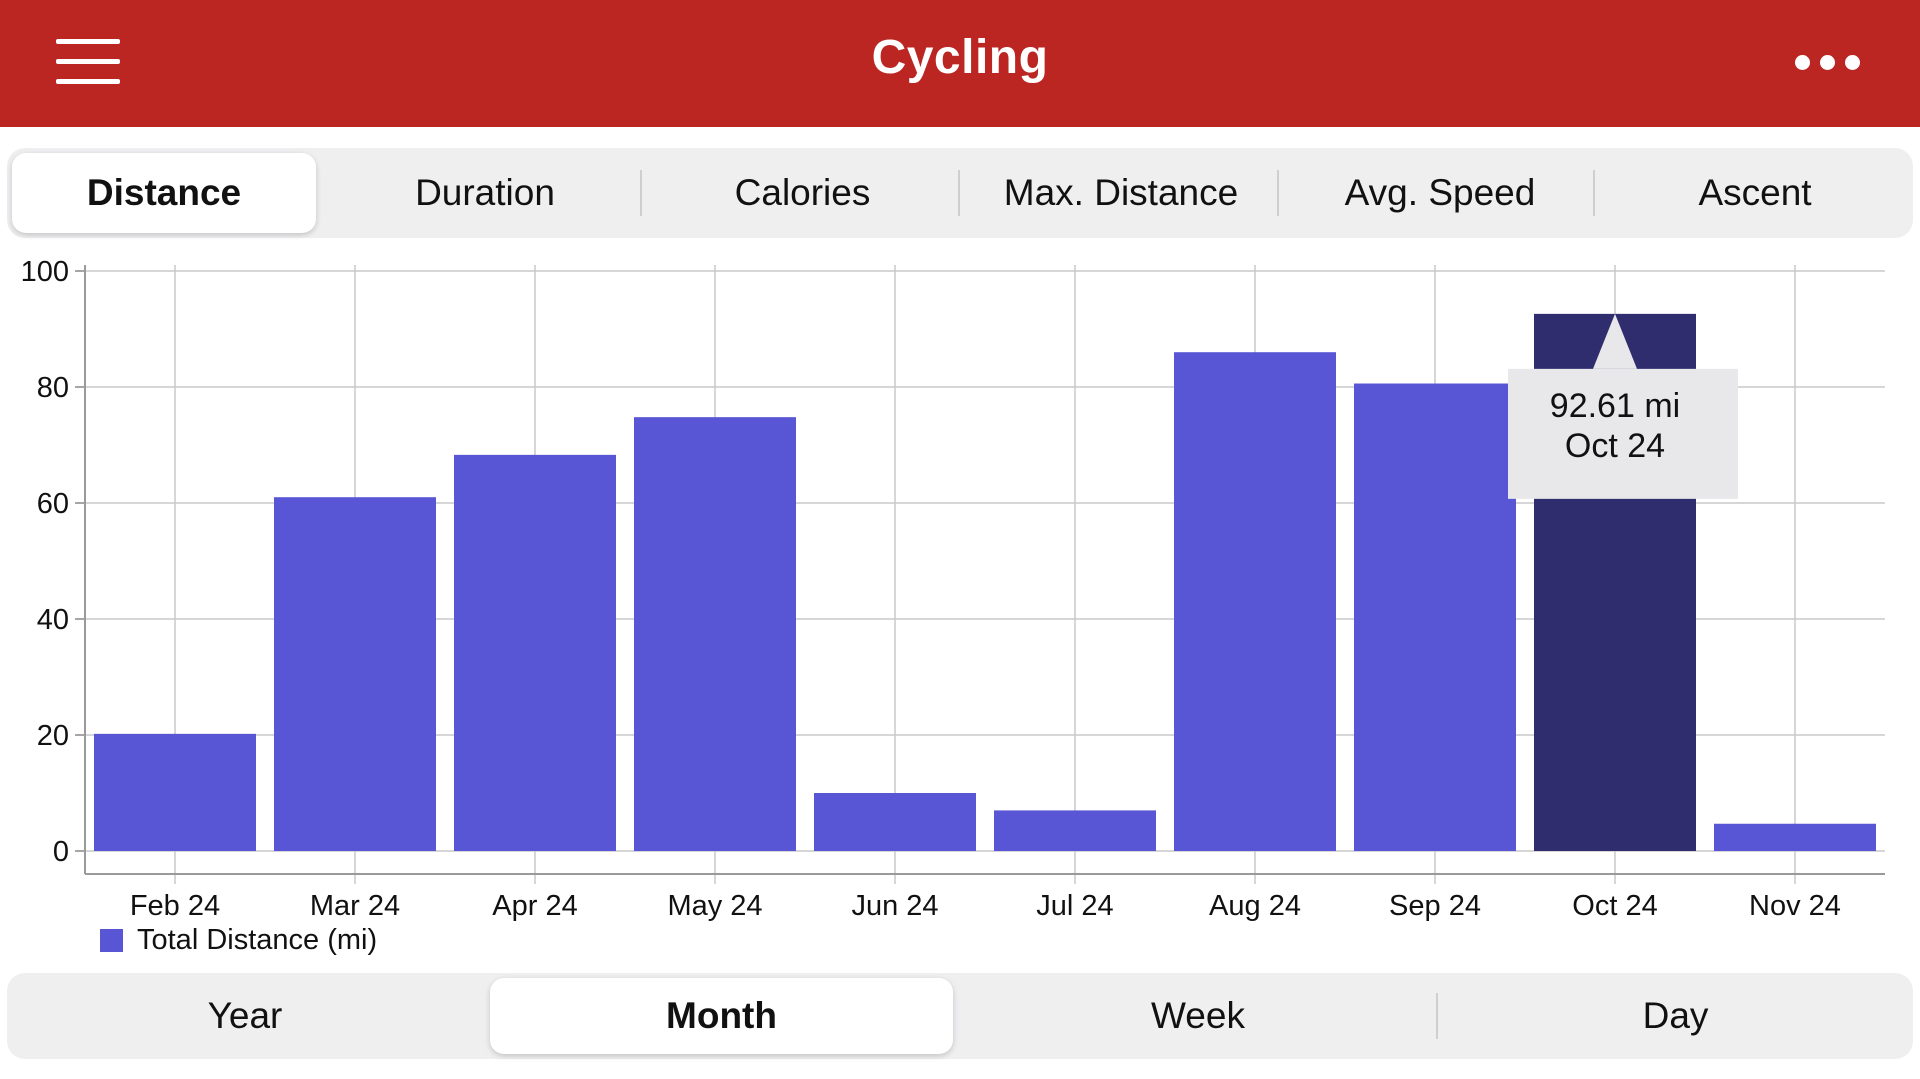 Image resolution: width=1920 pixels, height=1079 pixels. Describe the element at coordinates (1615, 446) in the screenshot. I see `tooltip-label: Oct 24` at that location.